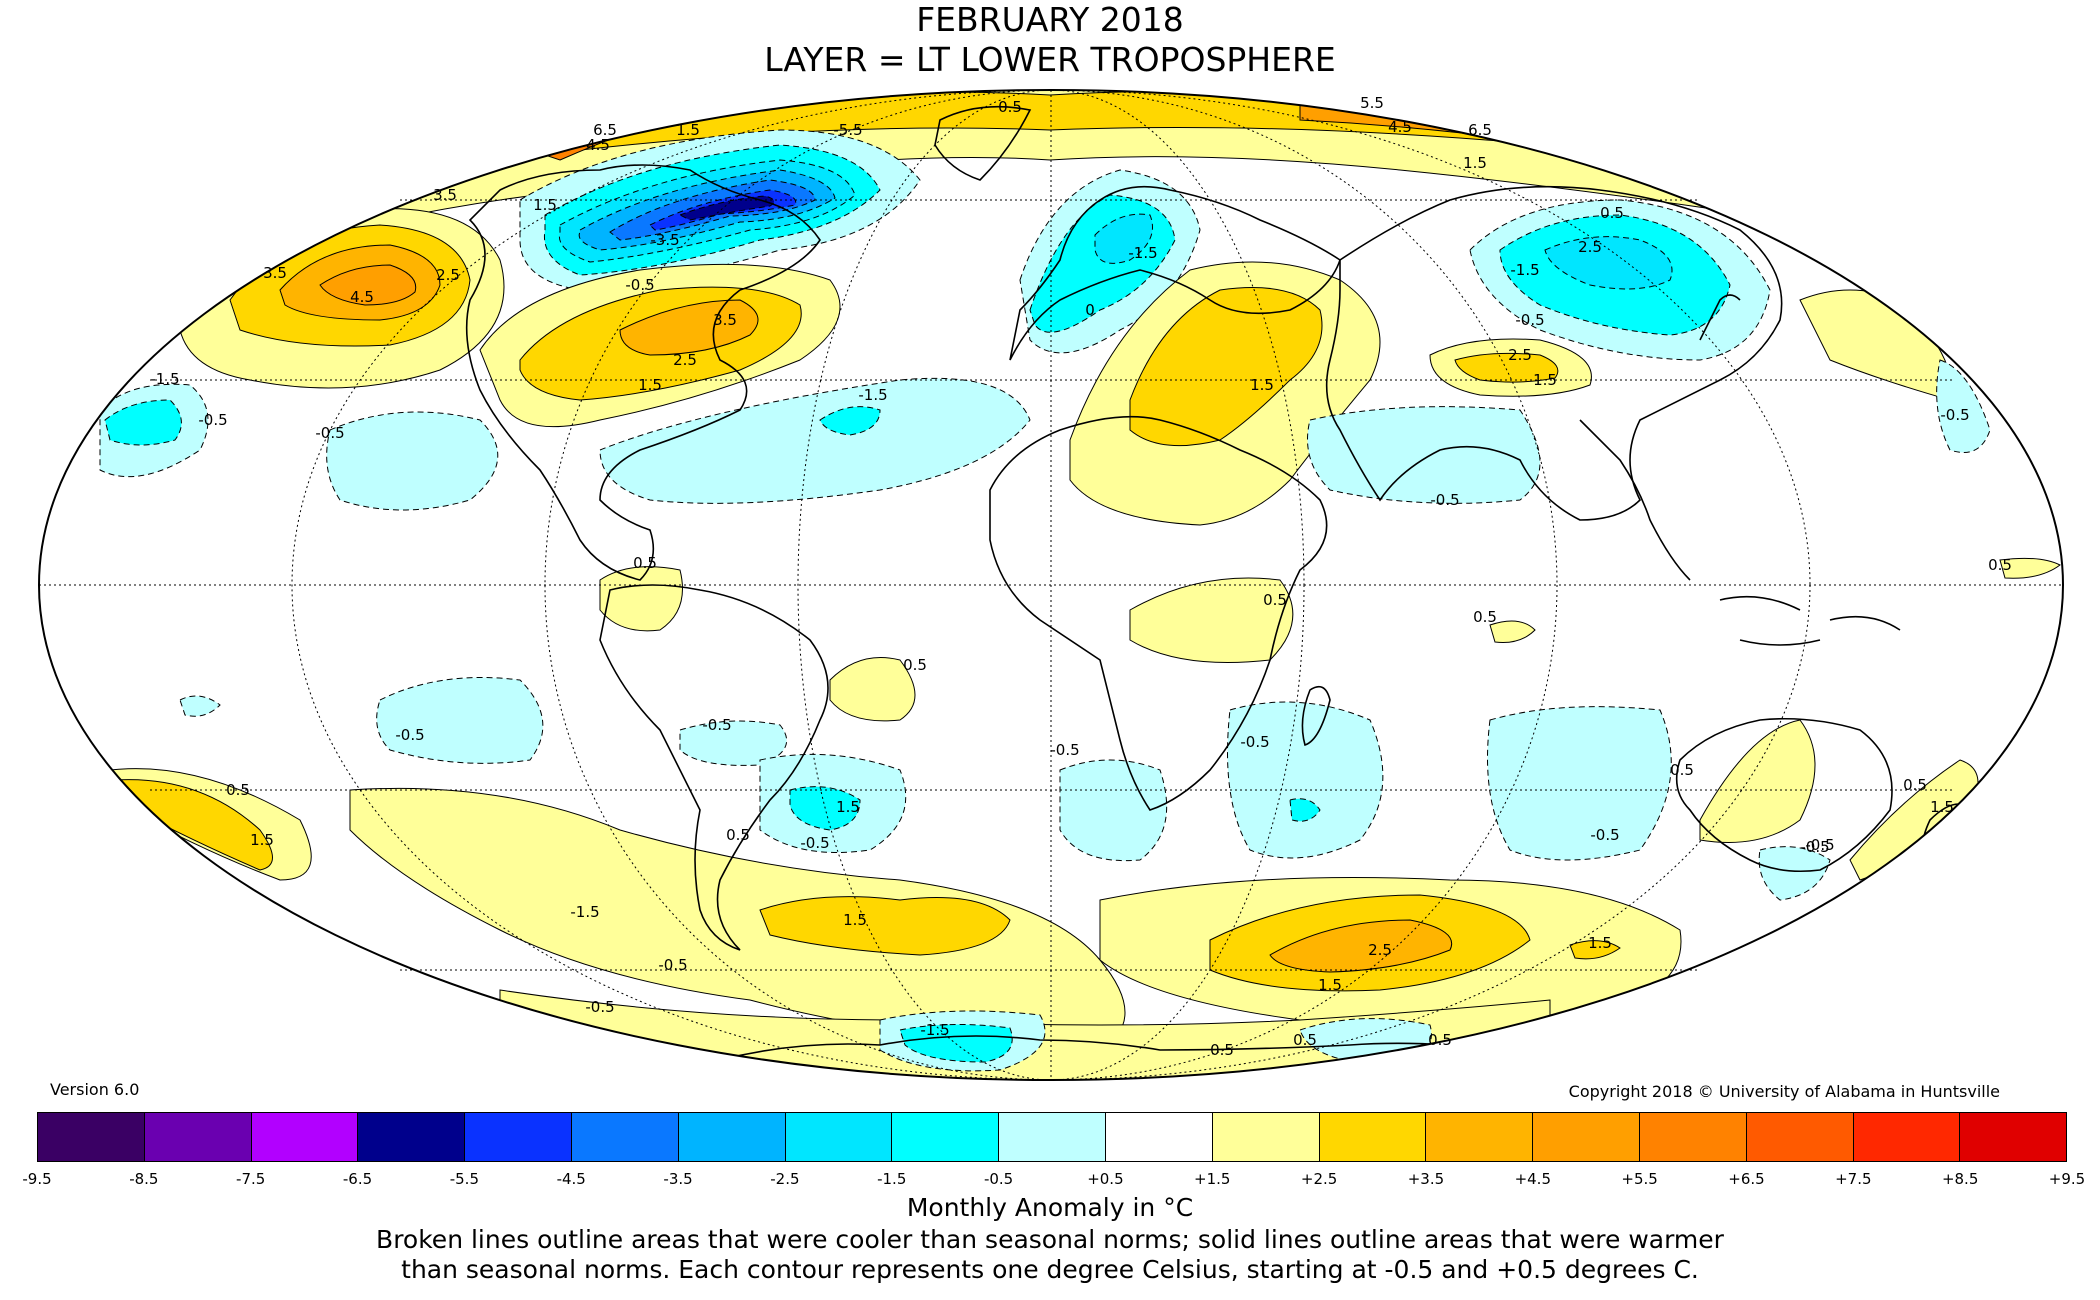 The width and height of the screenshot is (2100, 1300). I want to click on color-scale-tick-label: -0.5, so click(998, 1179).